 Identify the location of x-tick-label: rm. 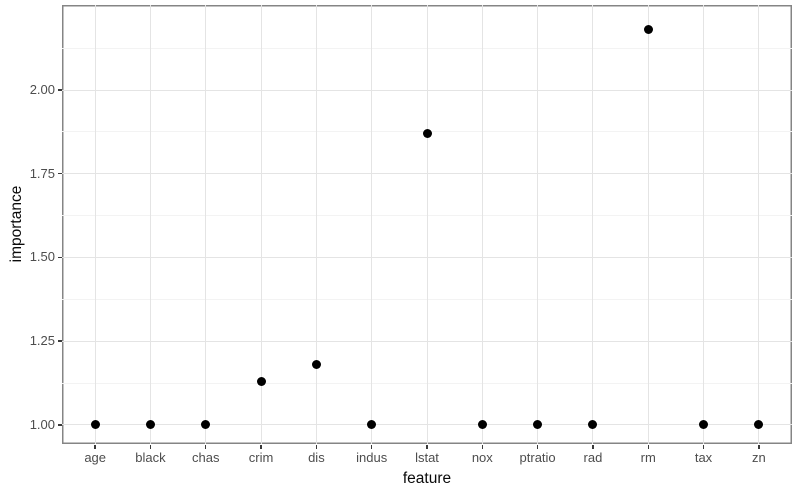
(648, 457).